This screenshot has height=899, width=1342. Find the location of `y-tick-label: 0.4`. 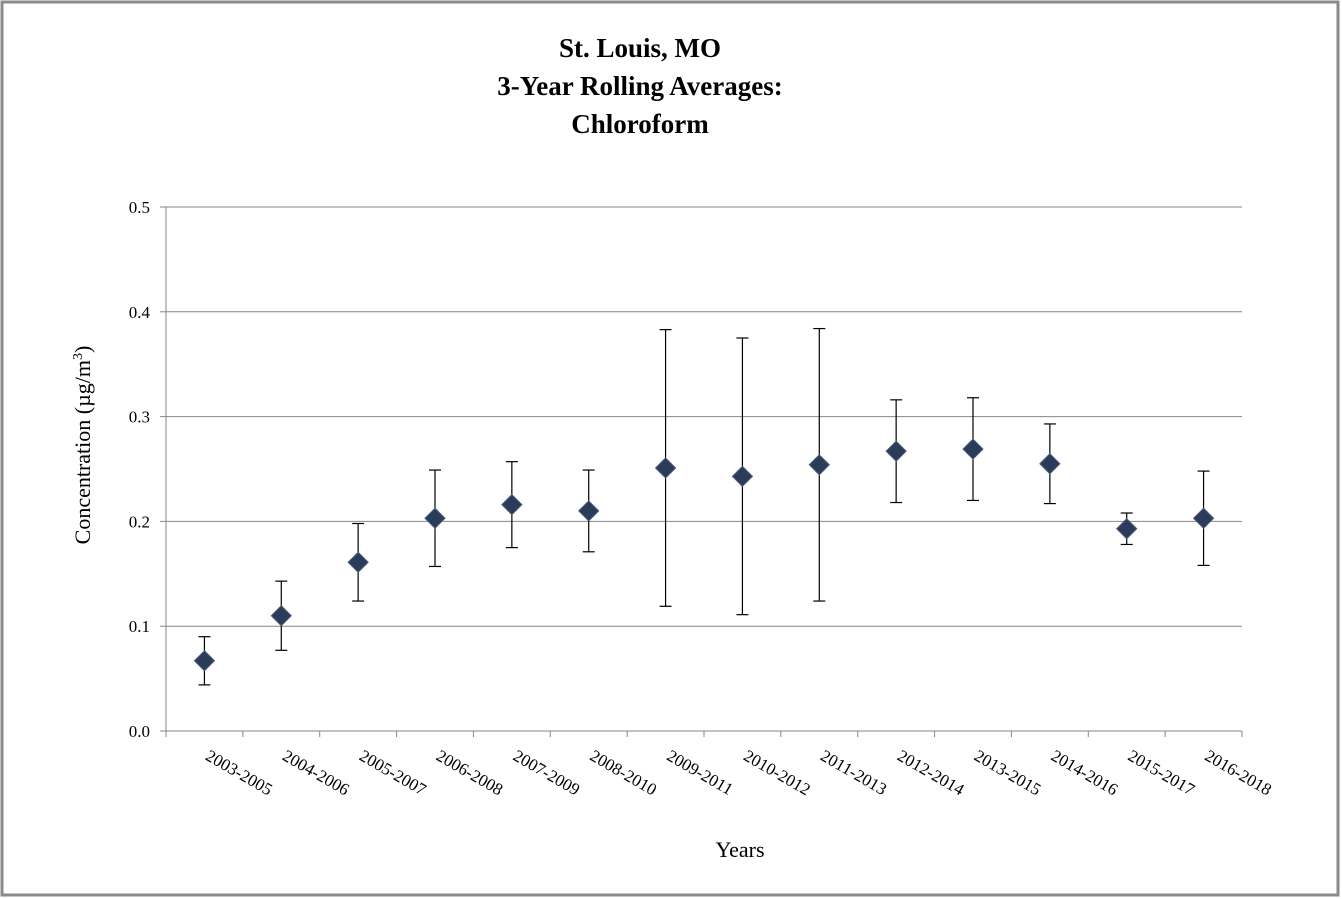

y-tick-label: 0.4 is located at coordinates (140, 312).